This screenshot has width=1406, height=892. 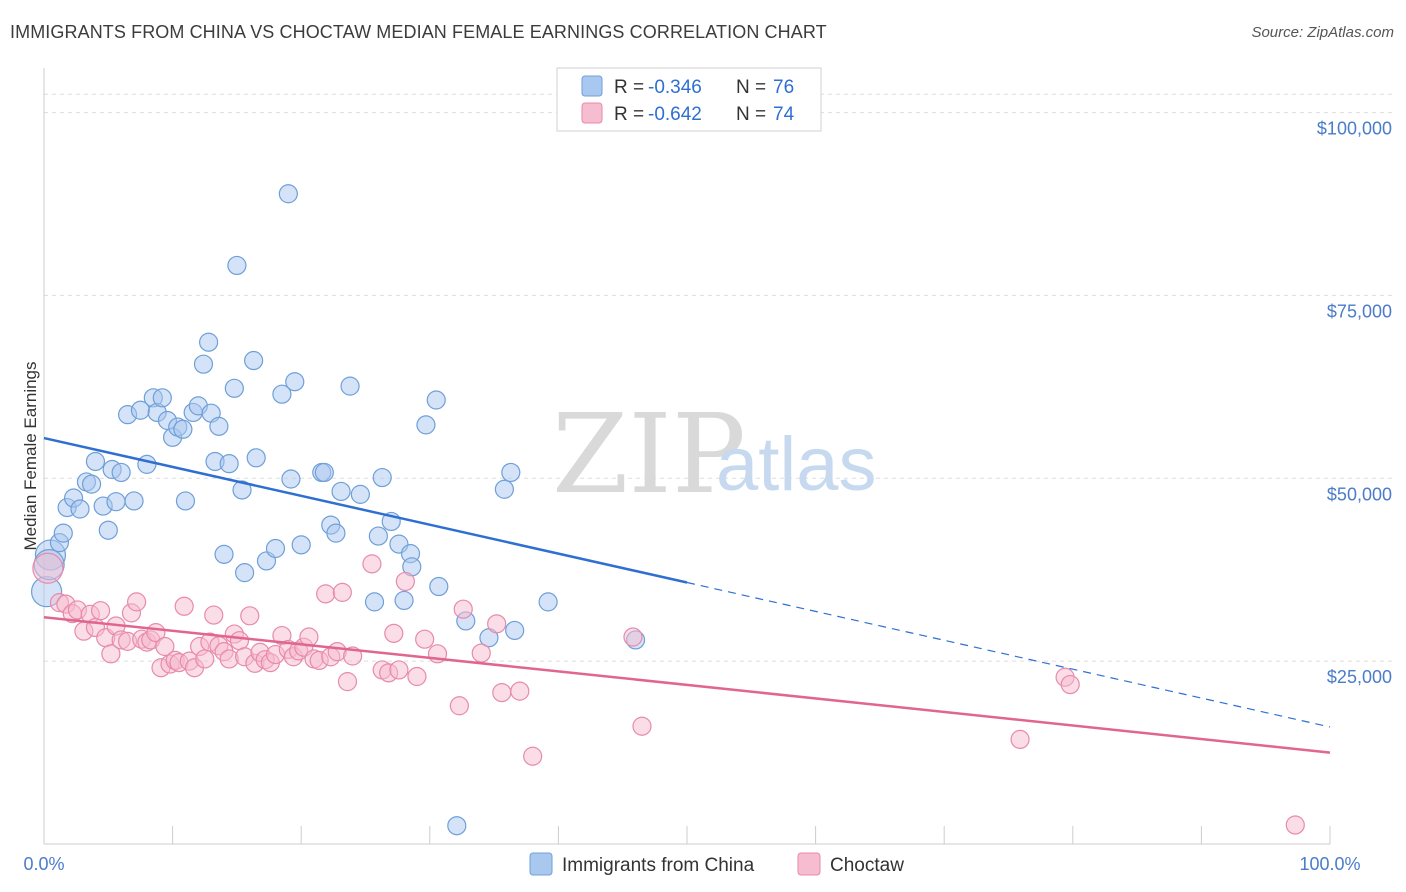 I want to click on y-tick-label-50000: $50,000, so click(x=1359, y=494).